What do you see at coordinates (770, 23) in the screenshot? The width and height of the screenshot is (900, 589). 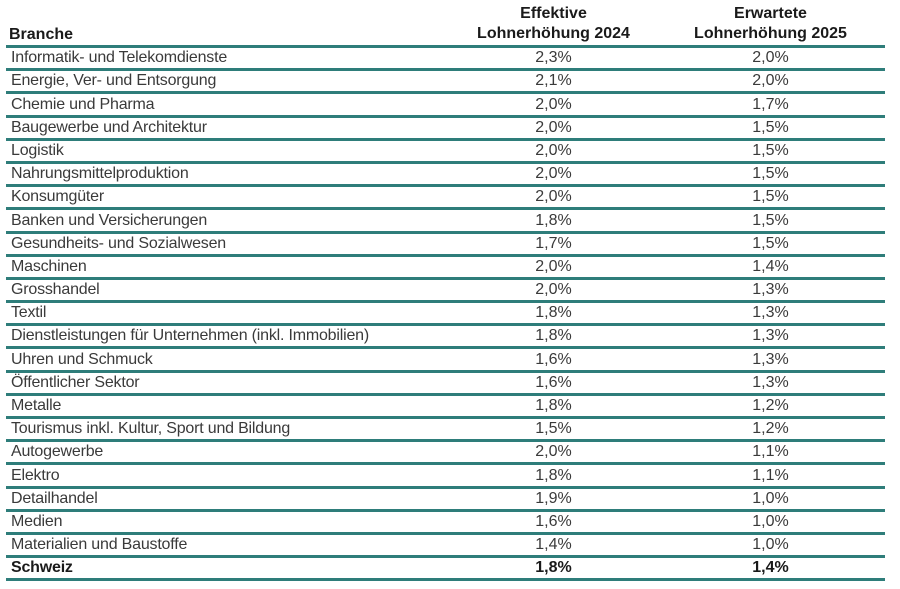 I see `header-2025: Erwartete Lohnerhöhung 2025` at bounding box center [770, 23].